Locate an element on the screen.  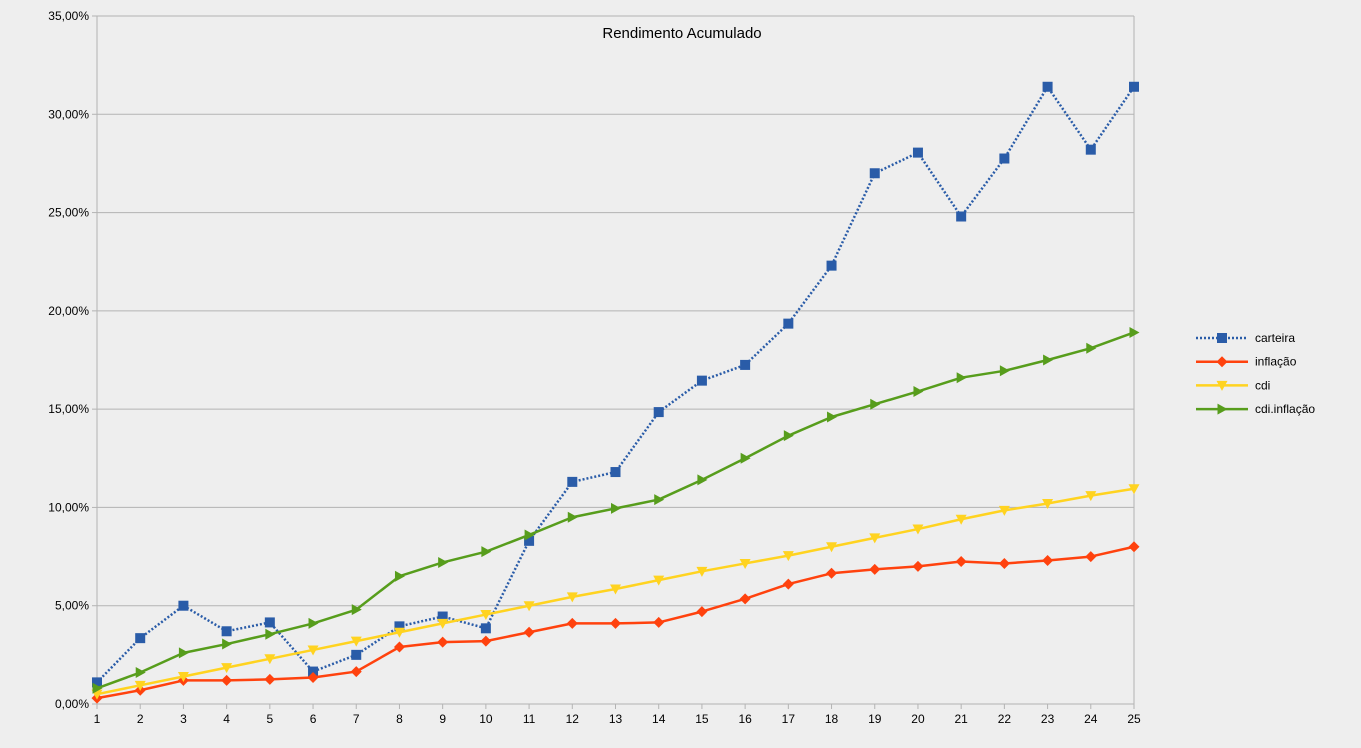
x-tick-label: 17 is located at coordinates (789, 719).